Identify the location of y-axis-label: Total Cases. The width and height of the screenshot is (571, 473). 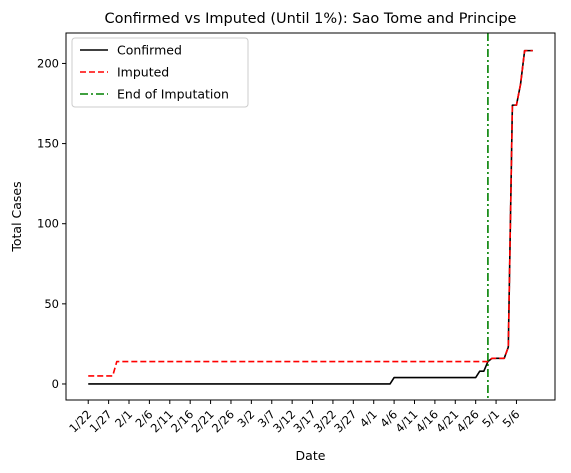
(16, 216).